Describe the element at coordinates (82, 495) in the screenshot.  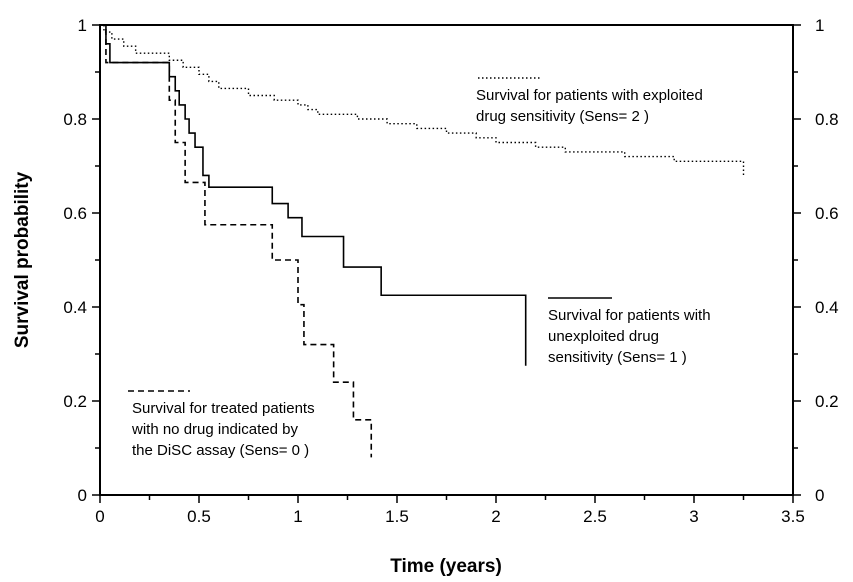
I see `y-tick-label-left: 0` at that location.